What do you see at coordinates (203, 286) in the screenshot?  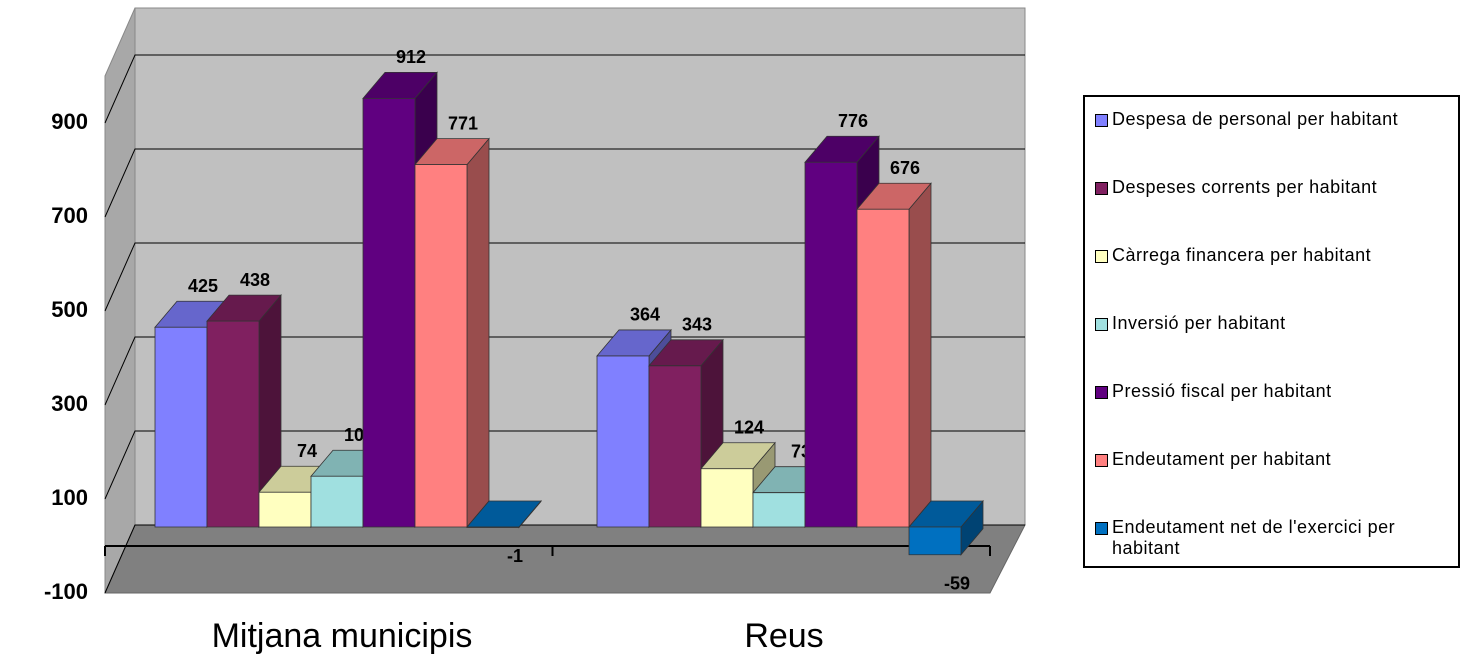 I see `data-label: 425` at bounding box center [203, 286].